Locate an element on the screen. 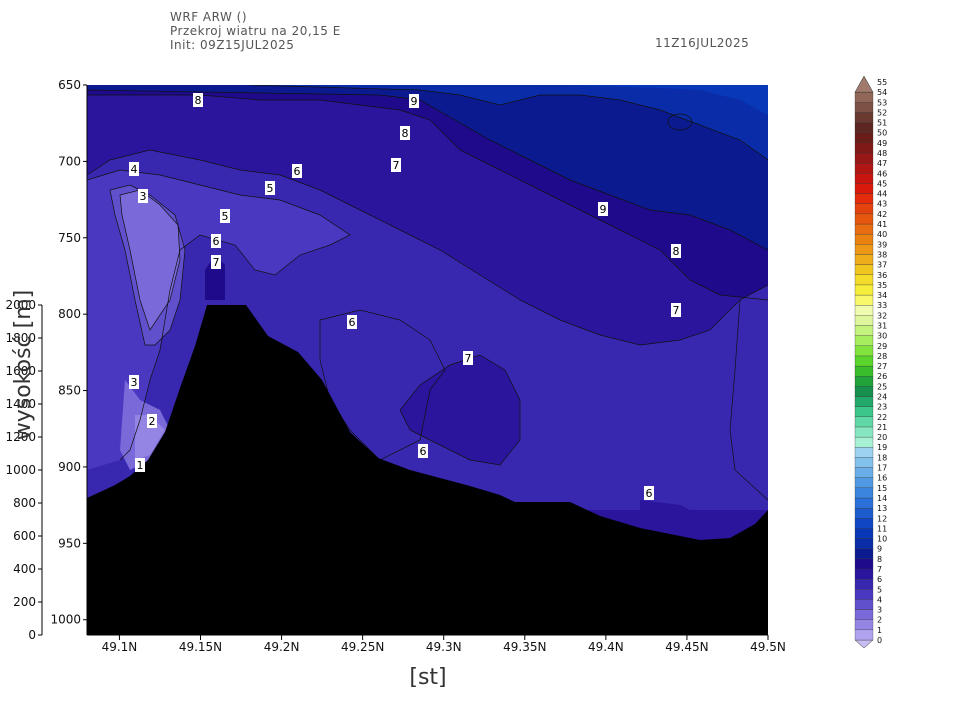  colorbar-label: 50 is located at coordinates (882, 133).